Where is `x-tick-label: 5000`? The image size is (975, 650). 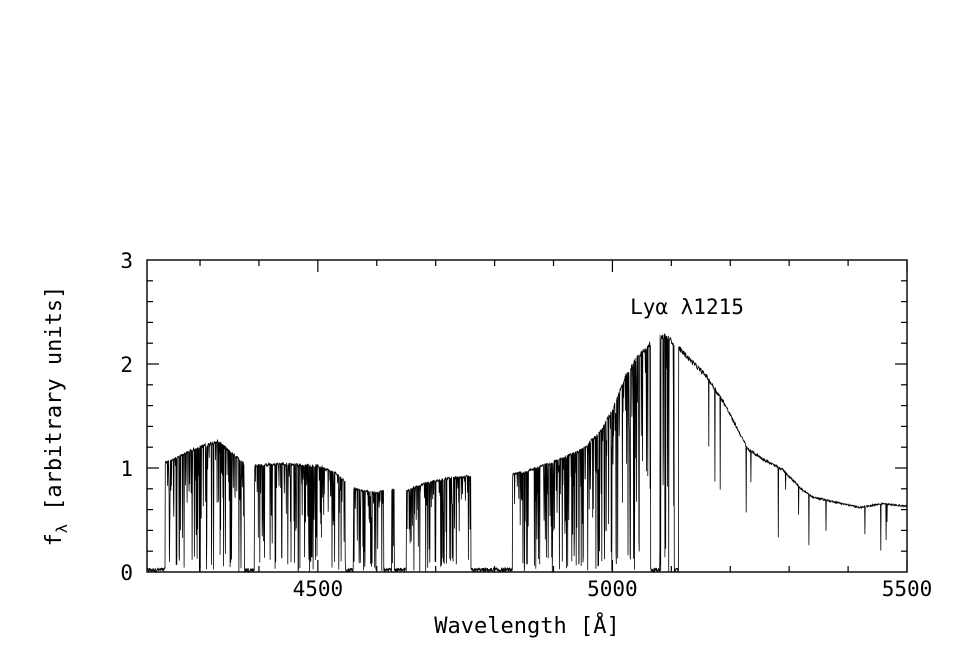 x-tick-label: 5000 is located at coordinates (612, 589).